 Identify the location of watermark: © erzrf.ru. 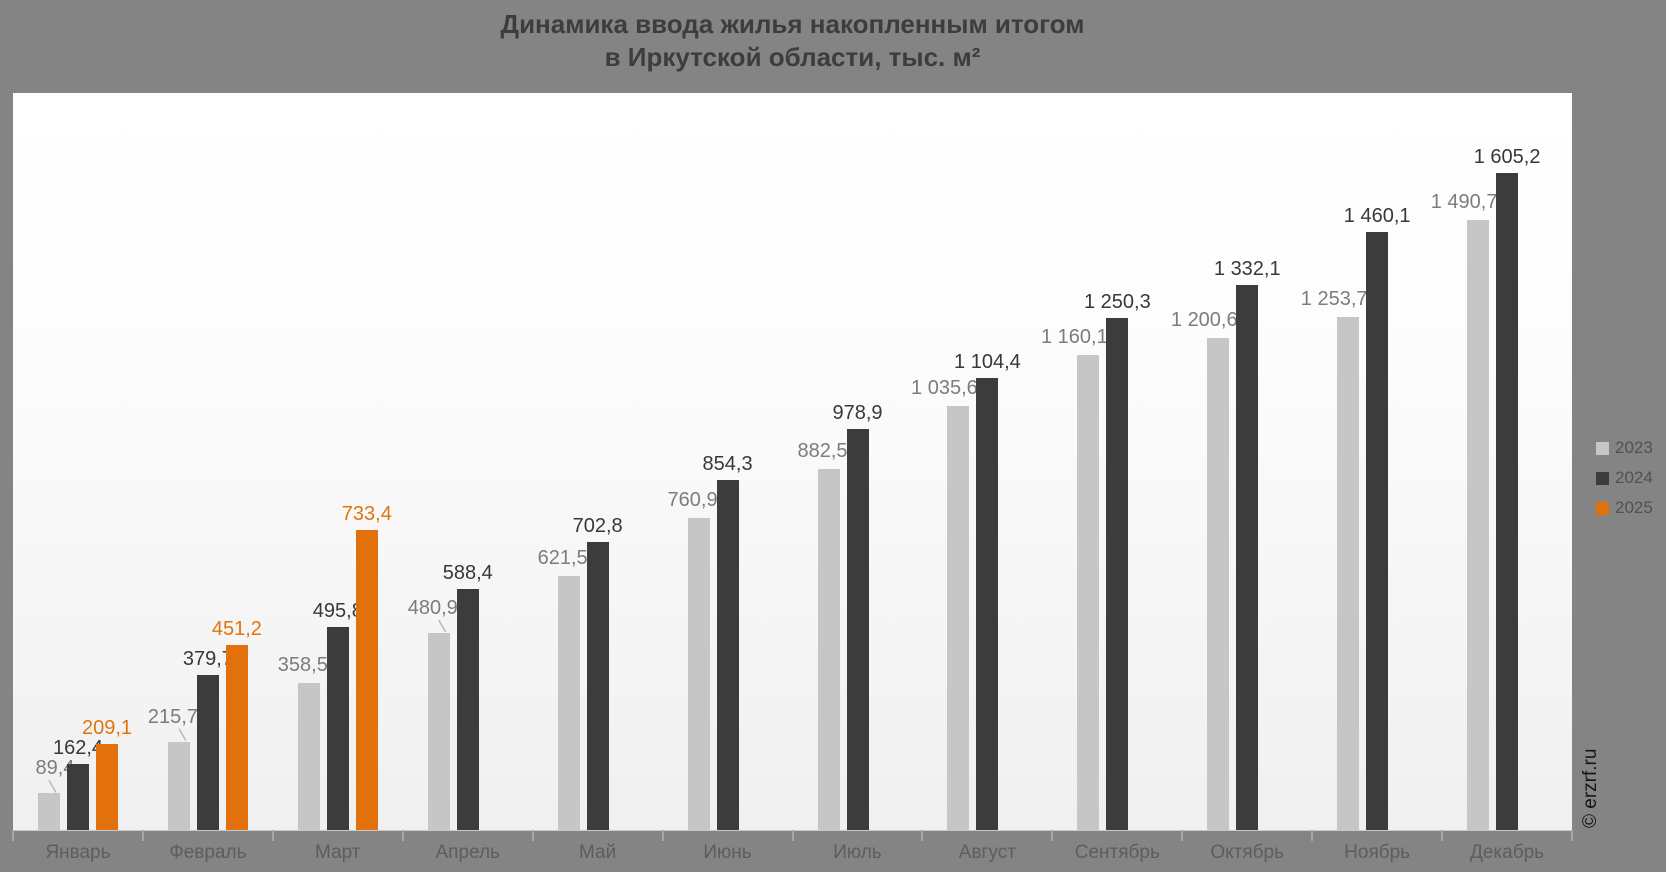
(1590, 788).